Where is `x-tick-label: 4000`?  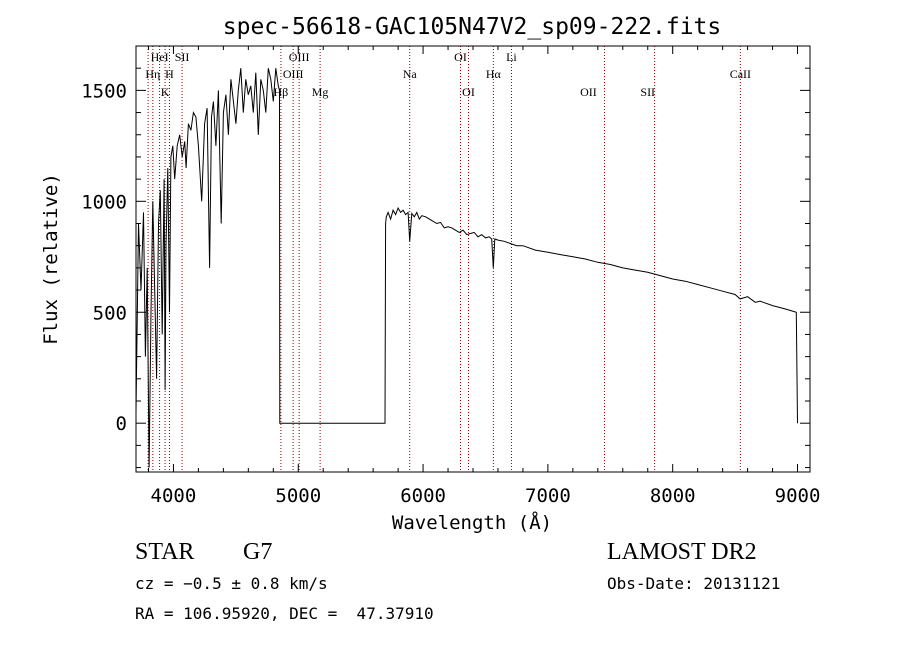
x-tick-label: 4000 is located at coordinates (174, 496).